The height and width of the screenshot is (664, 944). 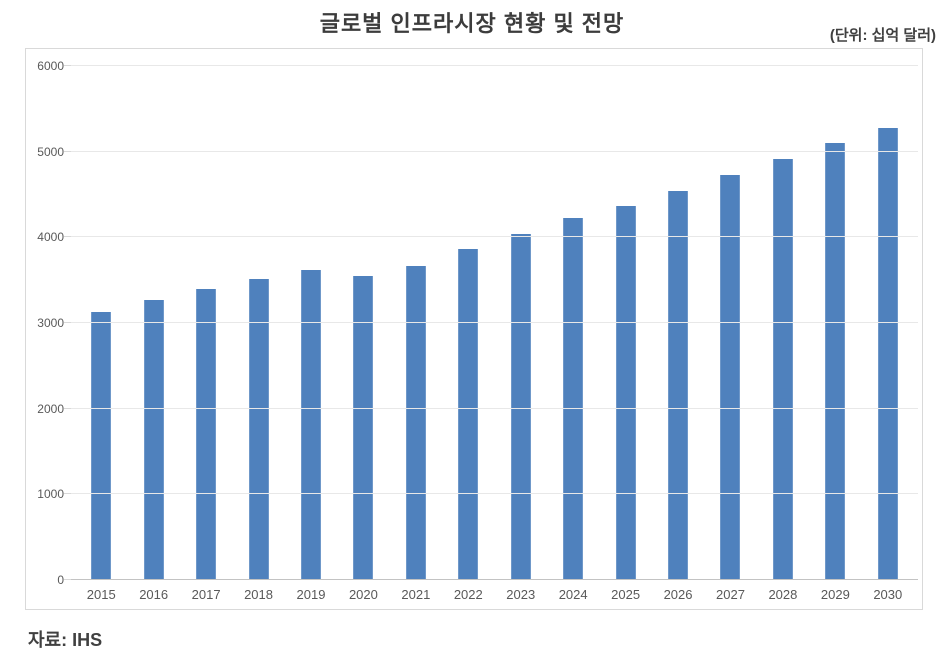 I want to click on y-axis-label-5000: 5000, so click(x=50, y=151).